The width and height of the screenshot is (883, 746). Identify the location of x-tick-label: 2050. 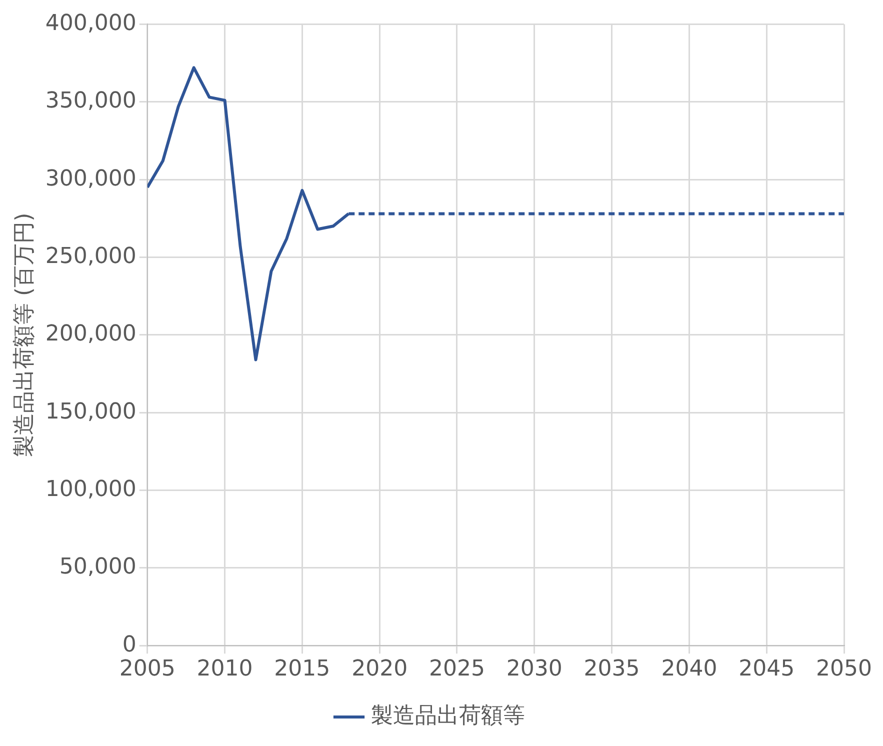
(844, 669).